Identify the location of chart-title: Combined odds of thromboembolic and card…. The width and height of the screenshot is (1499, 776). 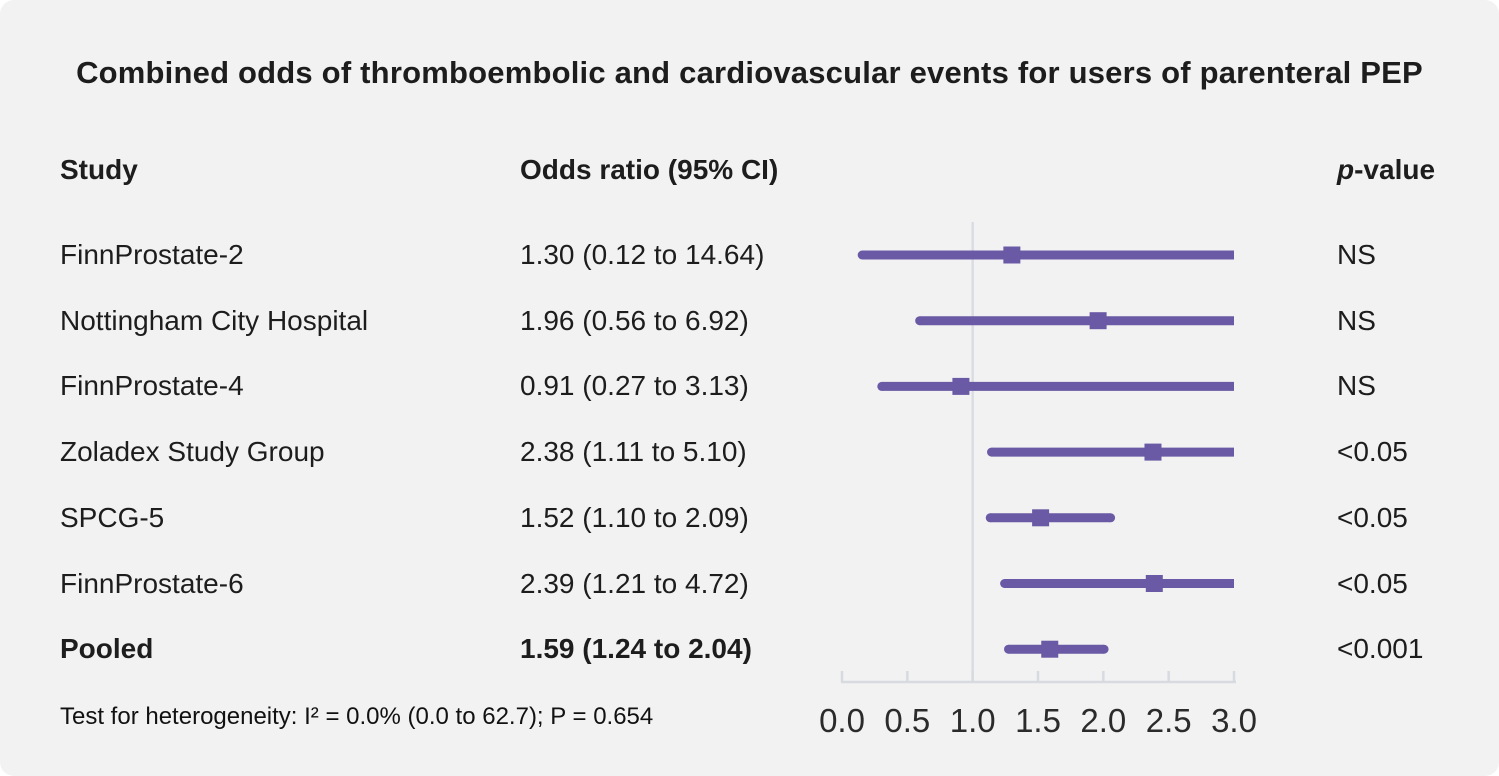
(749, 72).